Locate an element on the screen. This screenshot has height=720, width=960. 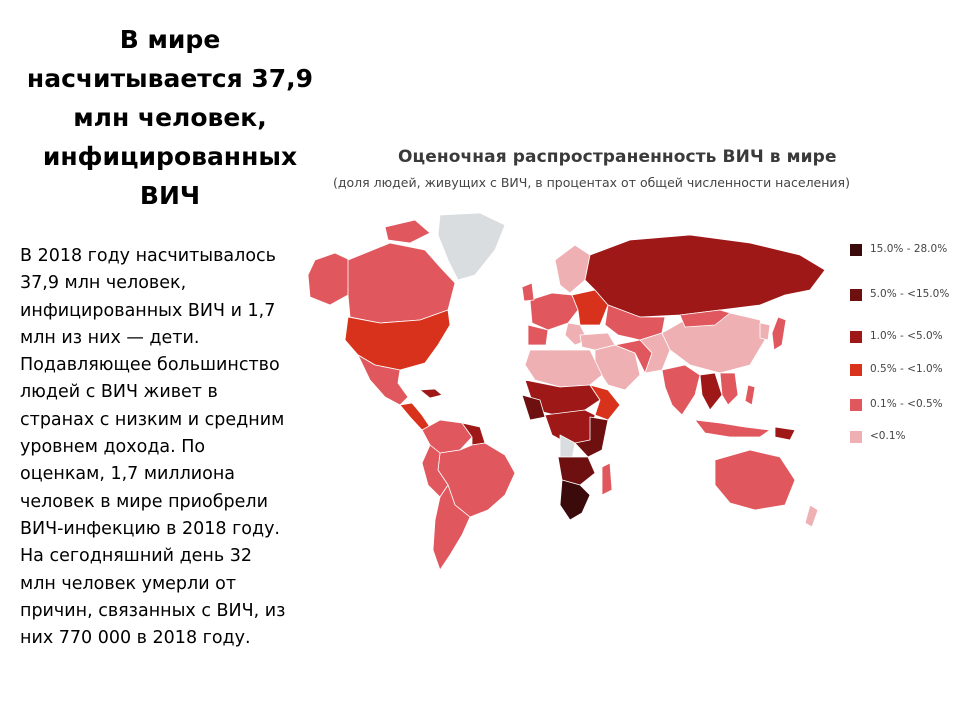
region-madagascar is located at coordinates (607, 479).